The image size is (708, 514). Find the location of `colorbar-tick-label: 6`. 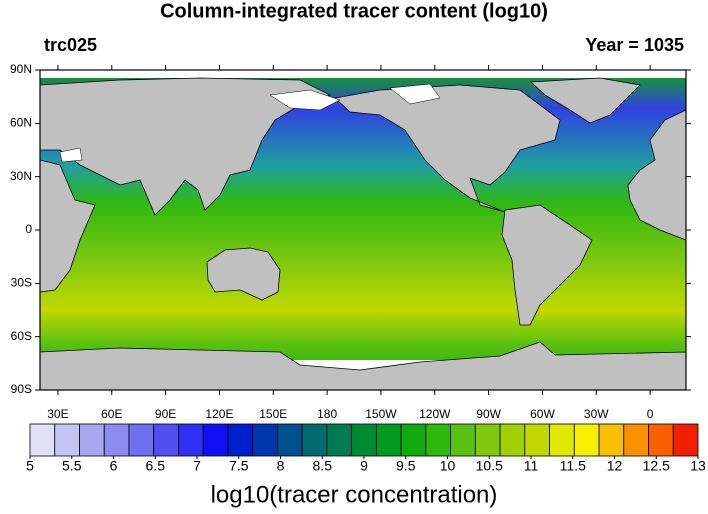

colorbar-tick-label: 6 is located at coordinates (114, 466).